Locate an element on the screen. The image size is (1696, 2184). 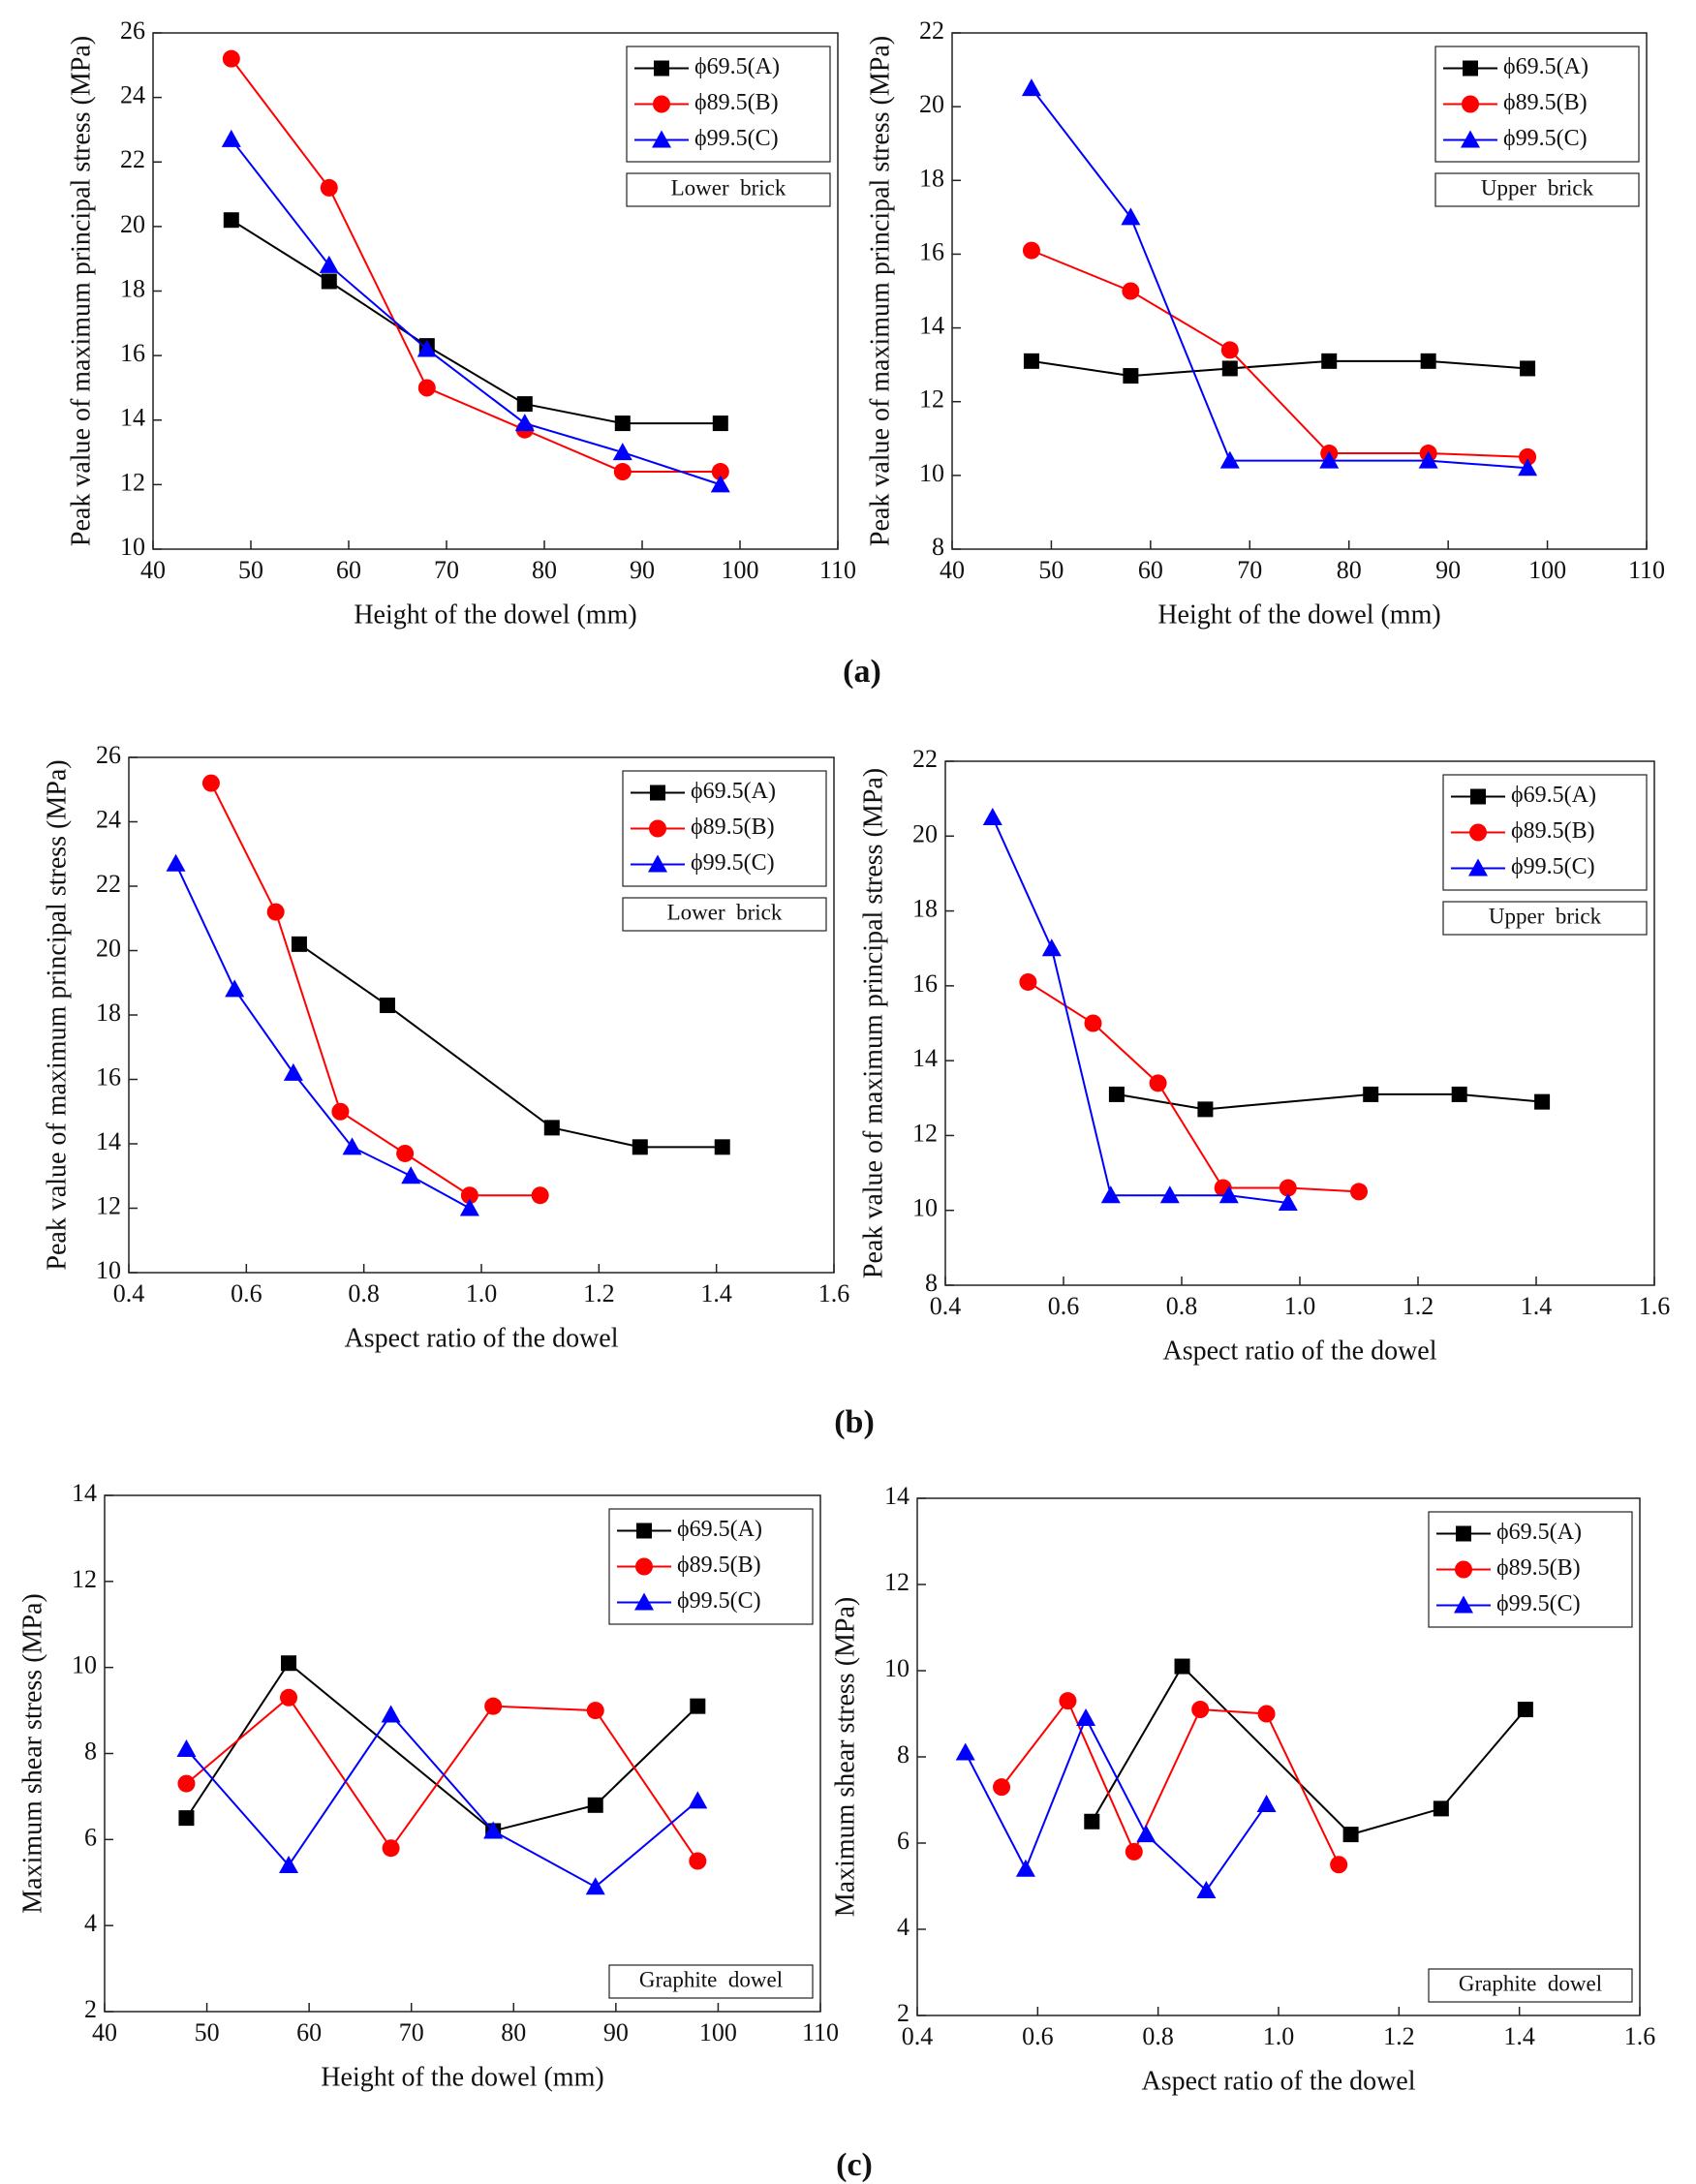
y-tick-label: 22 is located at coordinates (108, 884).